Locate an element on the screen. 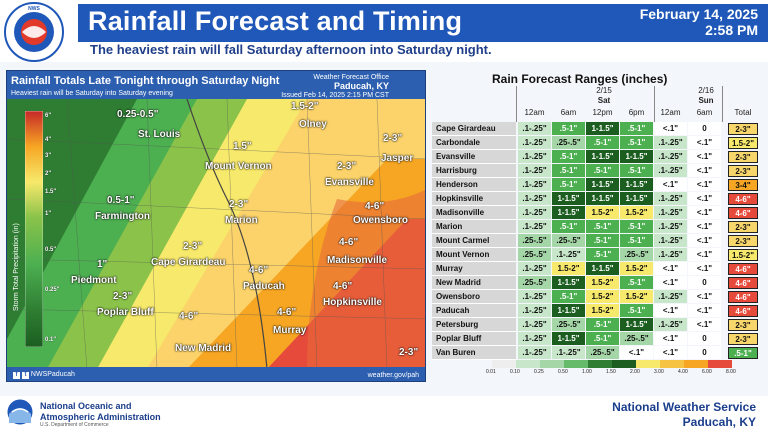 This screenshot has width=768, height=432. social-handle: NWSPaducah is located at coordinates (52, 374).